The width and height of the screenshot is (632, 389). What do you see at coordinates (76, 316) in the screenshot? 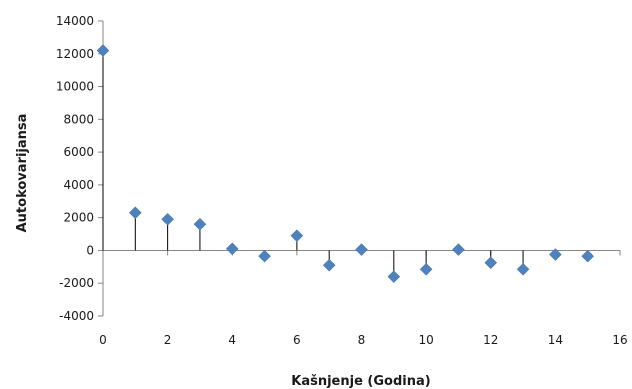
I see `y-tick-label: -4000` at bounding box center [76, 316].